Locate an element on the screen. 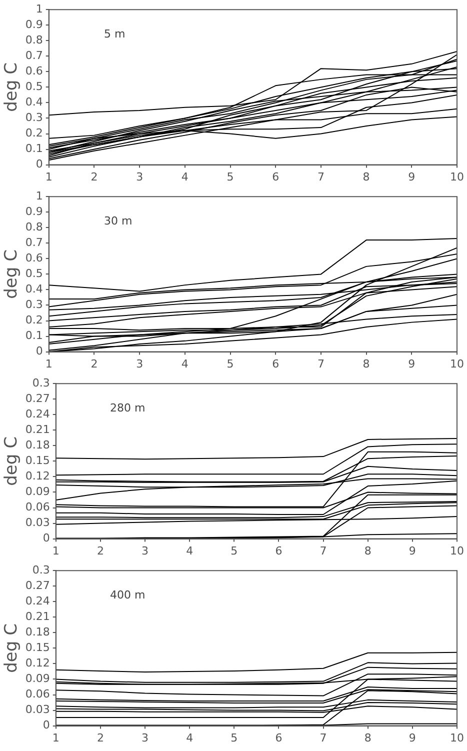  annotation: 400 m is located at coordinates (128, 595).